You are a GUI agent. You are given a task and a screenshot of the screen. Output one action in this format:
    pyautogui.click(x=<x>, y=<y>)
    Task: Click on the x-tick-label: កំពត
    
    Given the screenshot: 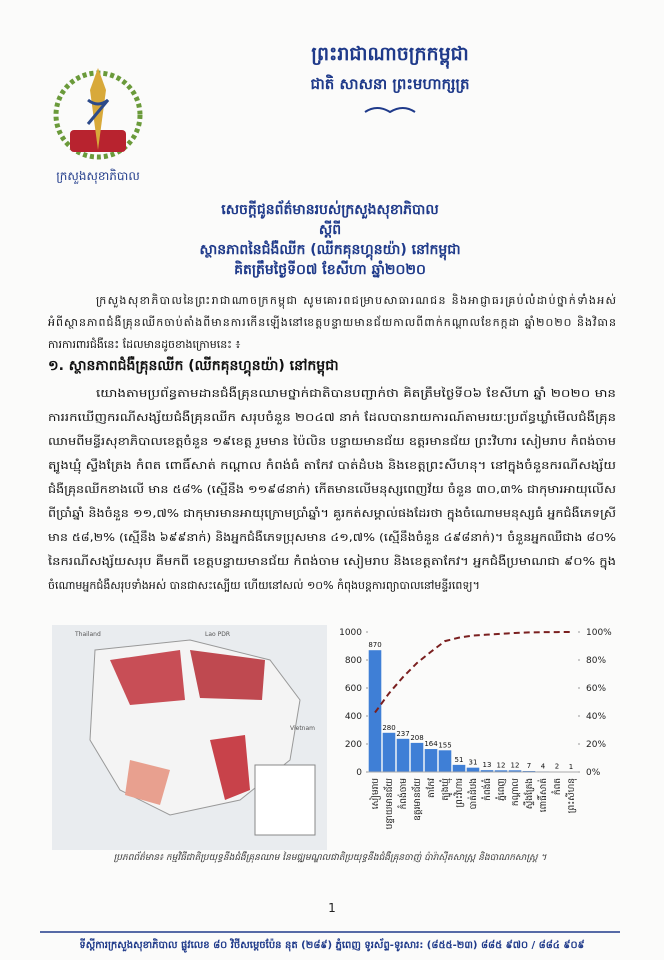 What is the action you would take?
    pyautogui.click(x=557, y=786)
    